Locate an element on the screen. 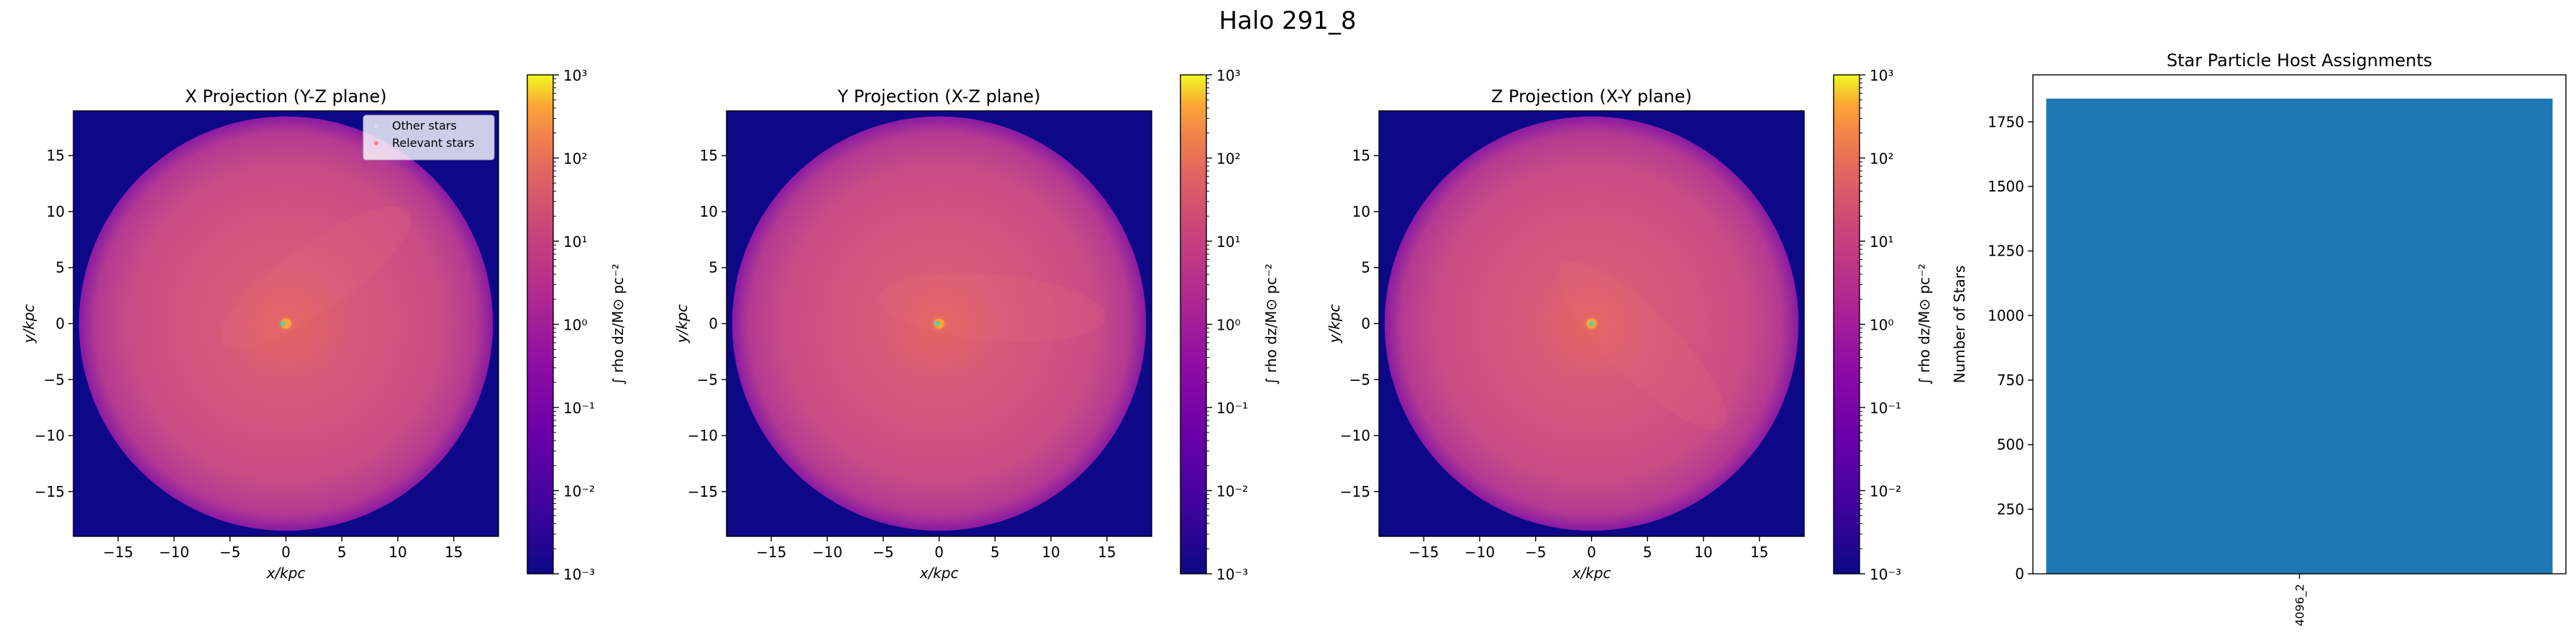 The height and width of the screenshot is (640, 2576). panel-title: Star Particle Host Assignments is located at coordinates (2299, 61).